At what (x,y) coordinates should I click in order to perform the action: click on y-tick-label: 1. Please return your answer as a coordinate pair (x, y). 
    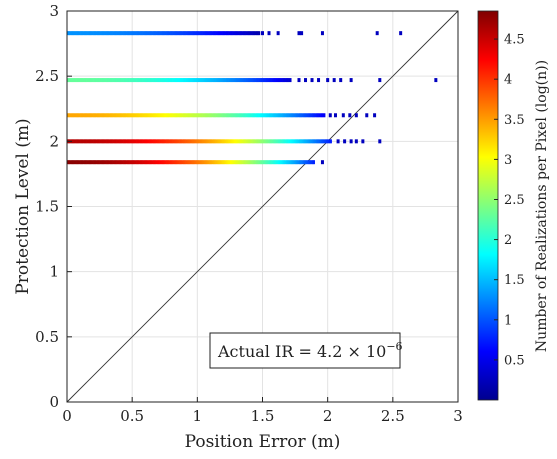
    Looking at the image, I should click on (54, 272).